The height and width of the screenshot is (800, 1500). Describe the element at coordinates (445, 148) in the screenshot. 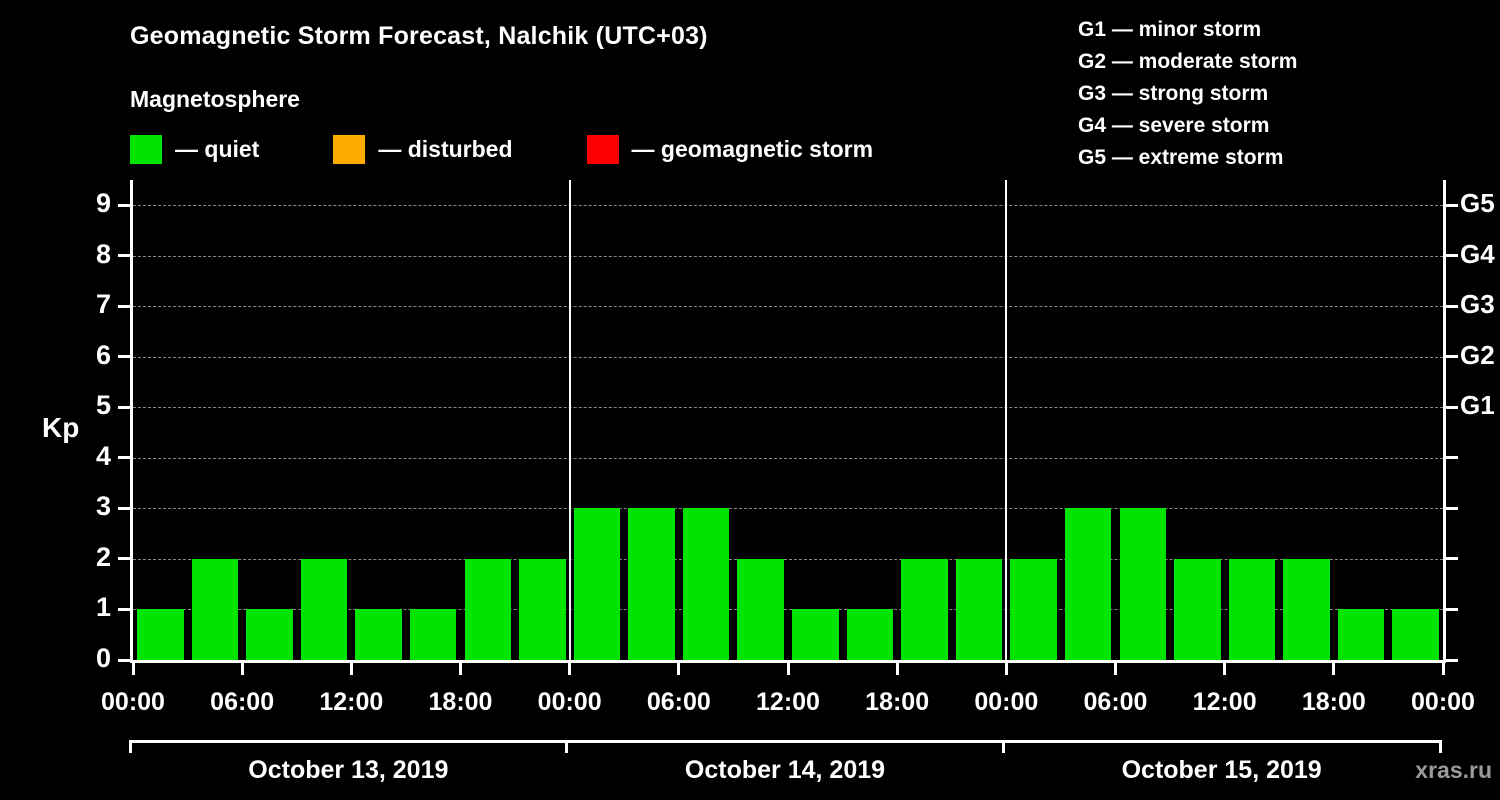

I see `legend-label-disturbed: — disturbed` at that location.